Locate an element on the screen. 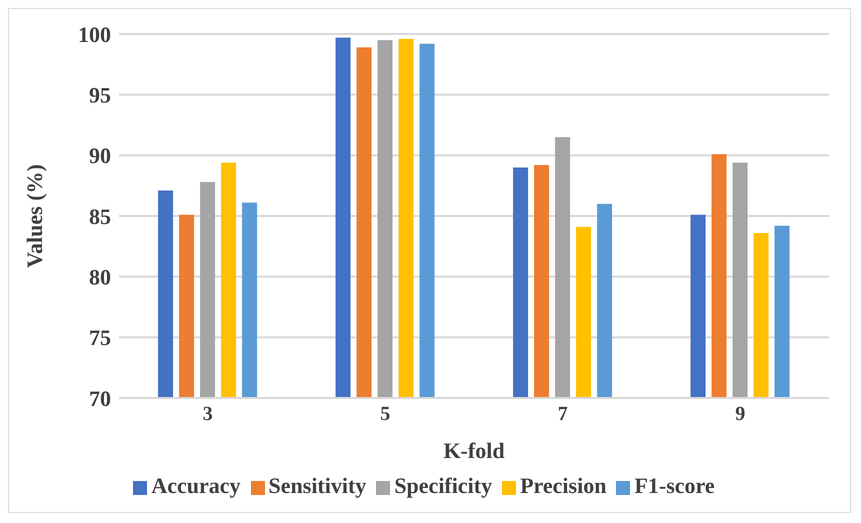  y-tick-label: 100 is located at coordinates (94, 34).